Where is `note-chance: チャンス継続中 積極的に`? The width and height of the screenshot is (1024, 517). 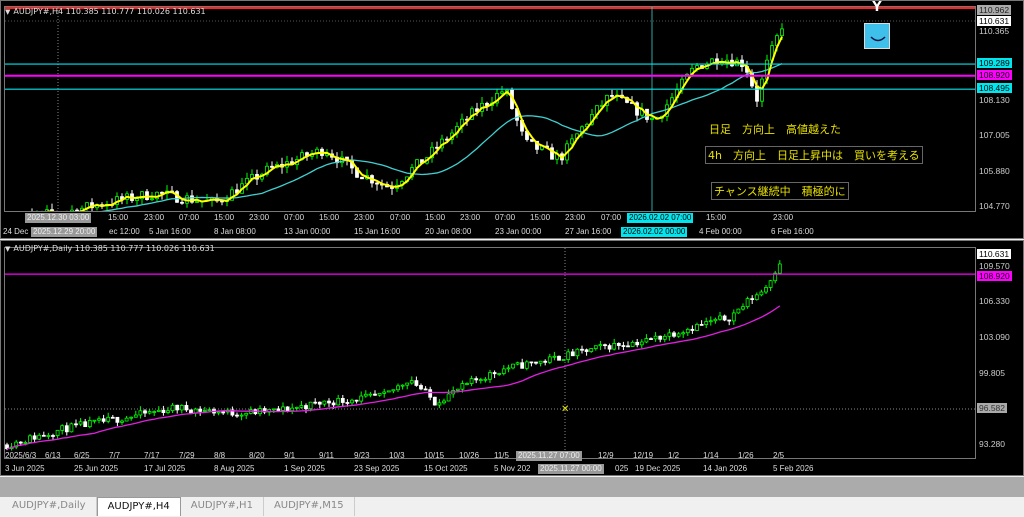
note-chance: チャンス継続中 積極的に is located at coordinates (780, 191).